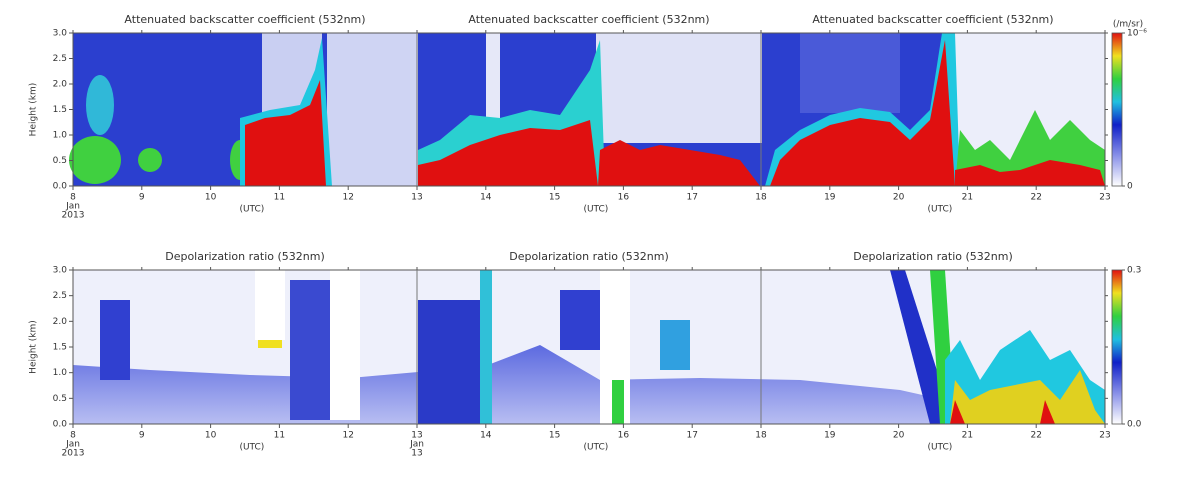  I want to click on colorbar-tick-label: 10⁻⁶, so click(1137, 34).